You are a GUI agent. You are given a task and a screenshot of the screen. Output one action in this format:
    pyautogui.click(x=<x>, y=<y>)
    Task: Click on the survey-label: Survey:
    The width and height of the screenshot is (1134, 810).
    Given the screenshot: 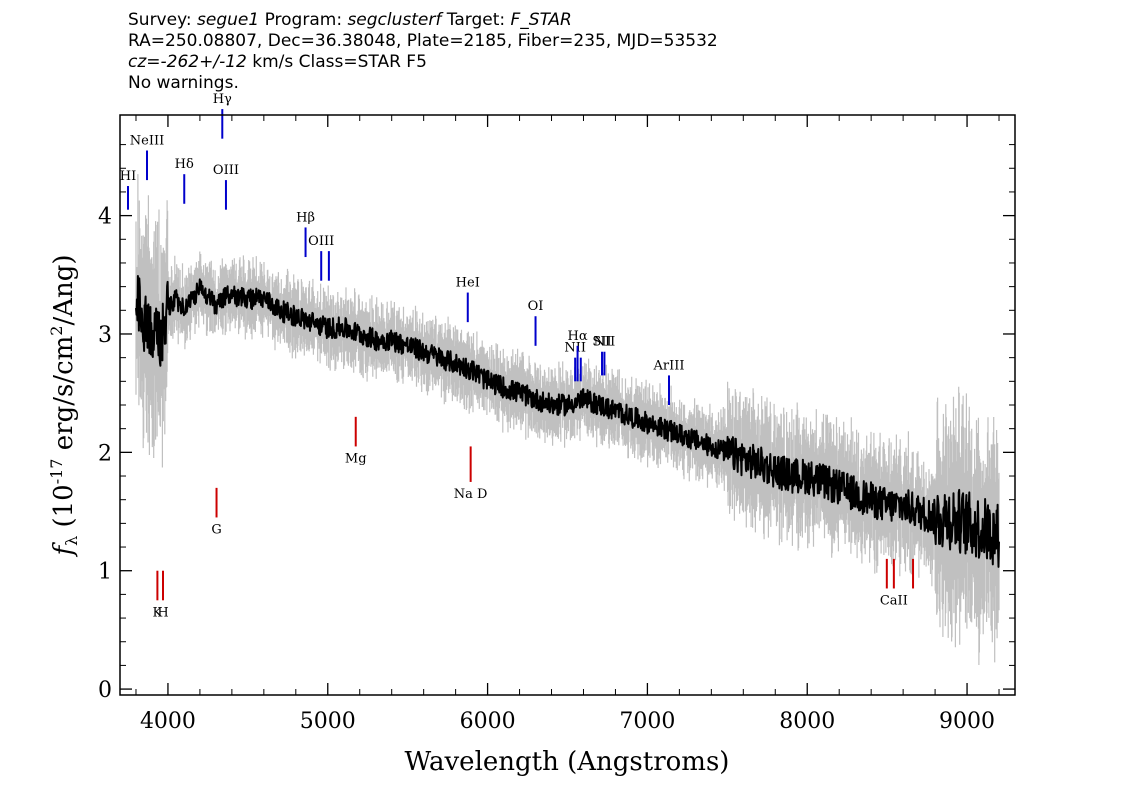 What is the action you would take?
    pyautogui.click(x=163, y=20)
    